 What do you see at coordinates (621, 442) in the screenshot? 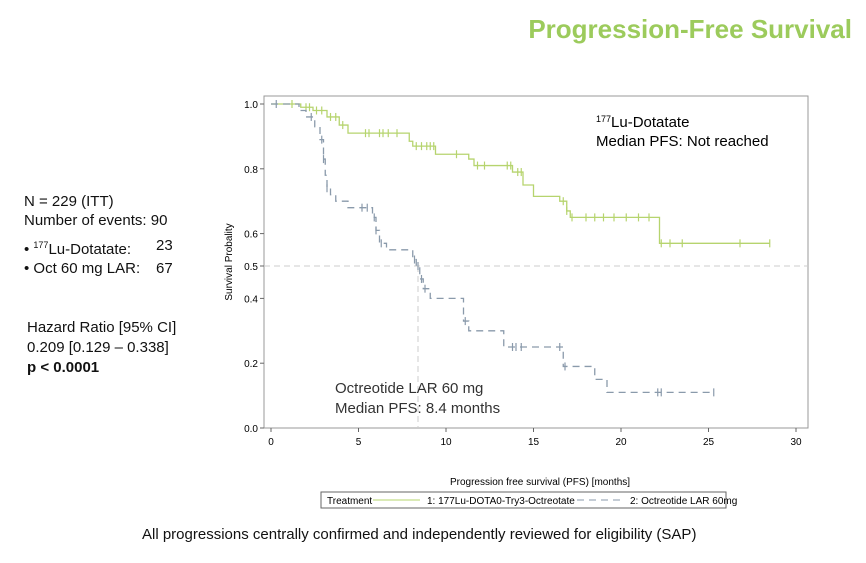
I see `x-tick-label: 20` at bounding box center [621, 442].